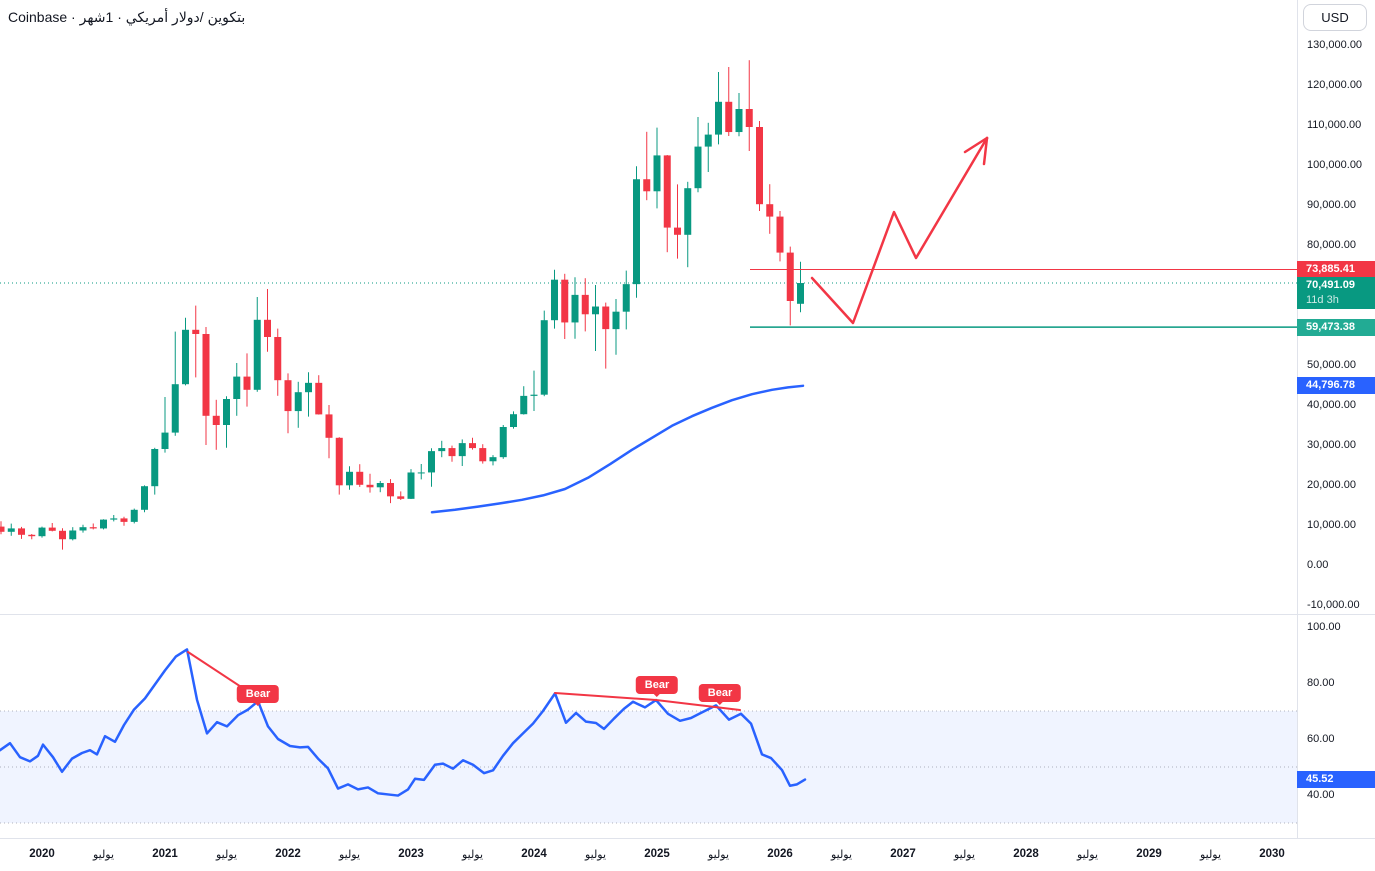  What do you see at coordinates (657, 854) in the screenshot?
I see `time-label-year: 2025` at bounding box center [657, 854].